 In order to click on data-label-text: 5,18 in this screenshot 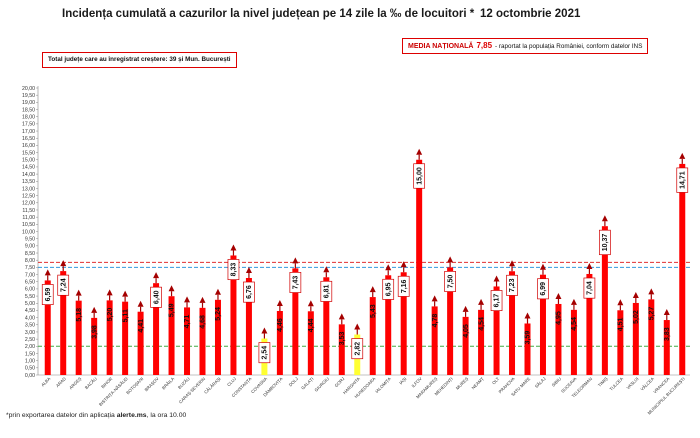, I will do `click(79, 315)`.